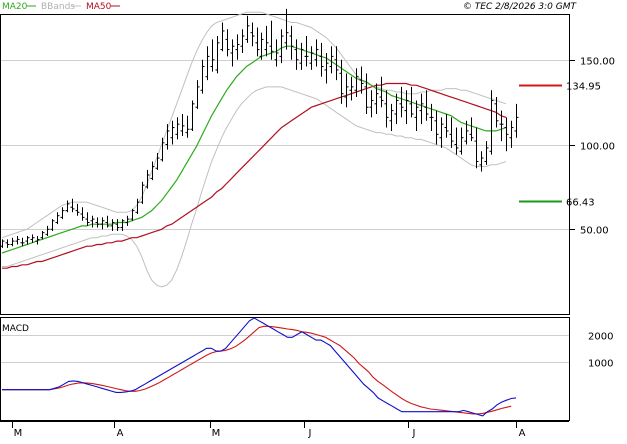  What do you see at coordinates (600, 337) in the screenshot?
I see `macd-tick-label: 2000` at bounding box center [600, 337].